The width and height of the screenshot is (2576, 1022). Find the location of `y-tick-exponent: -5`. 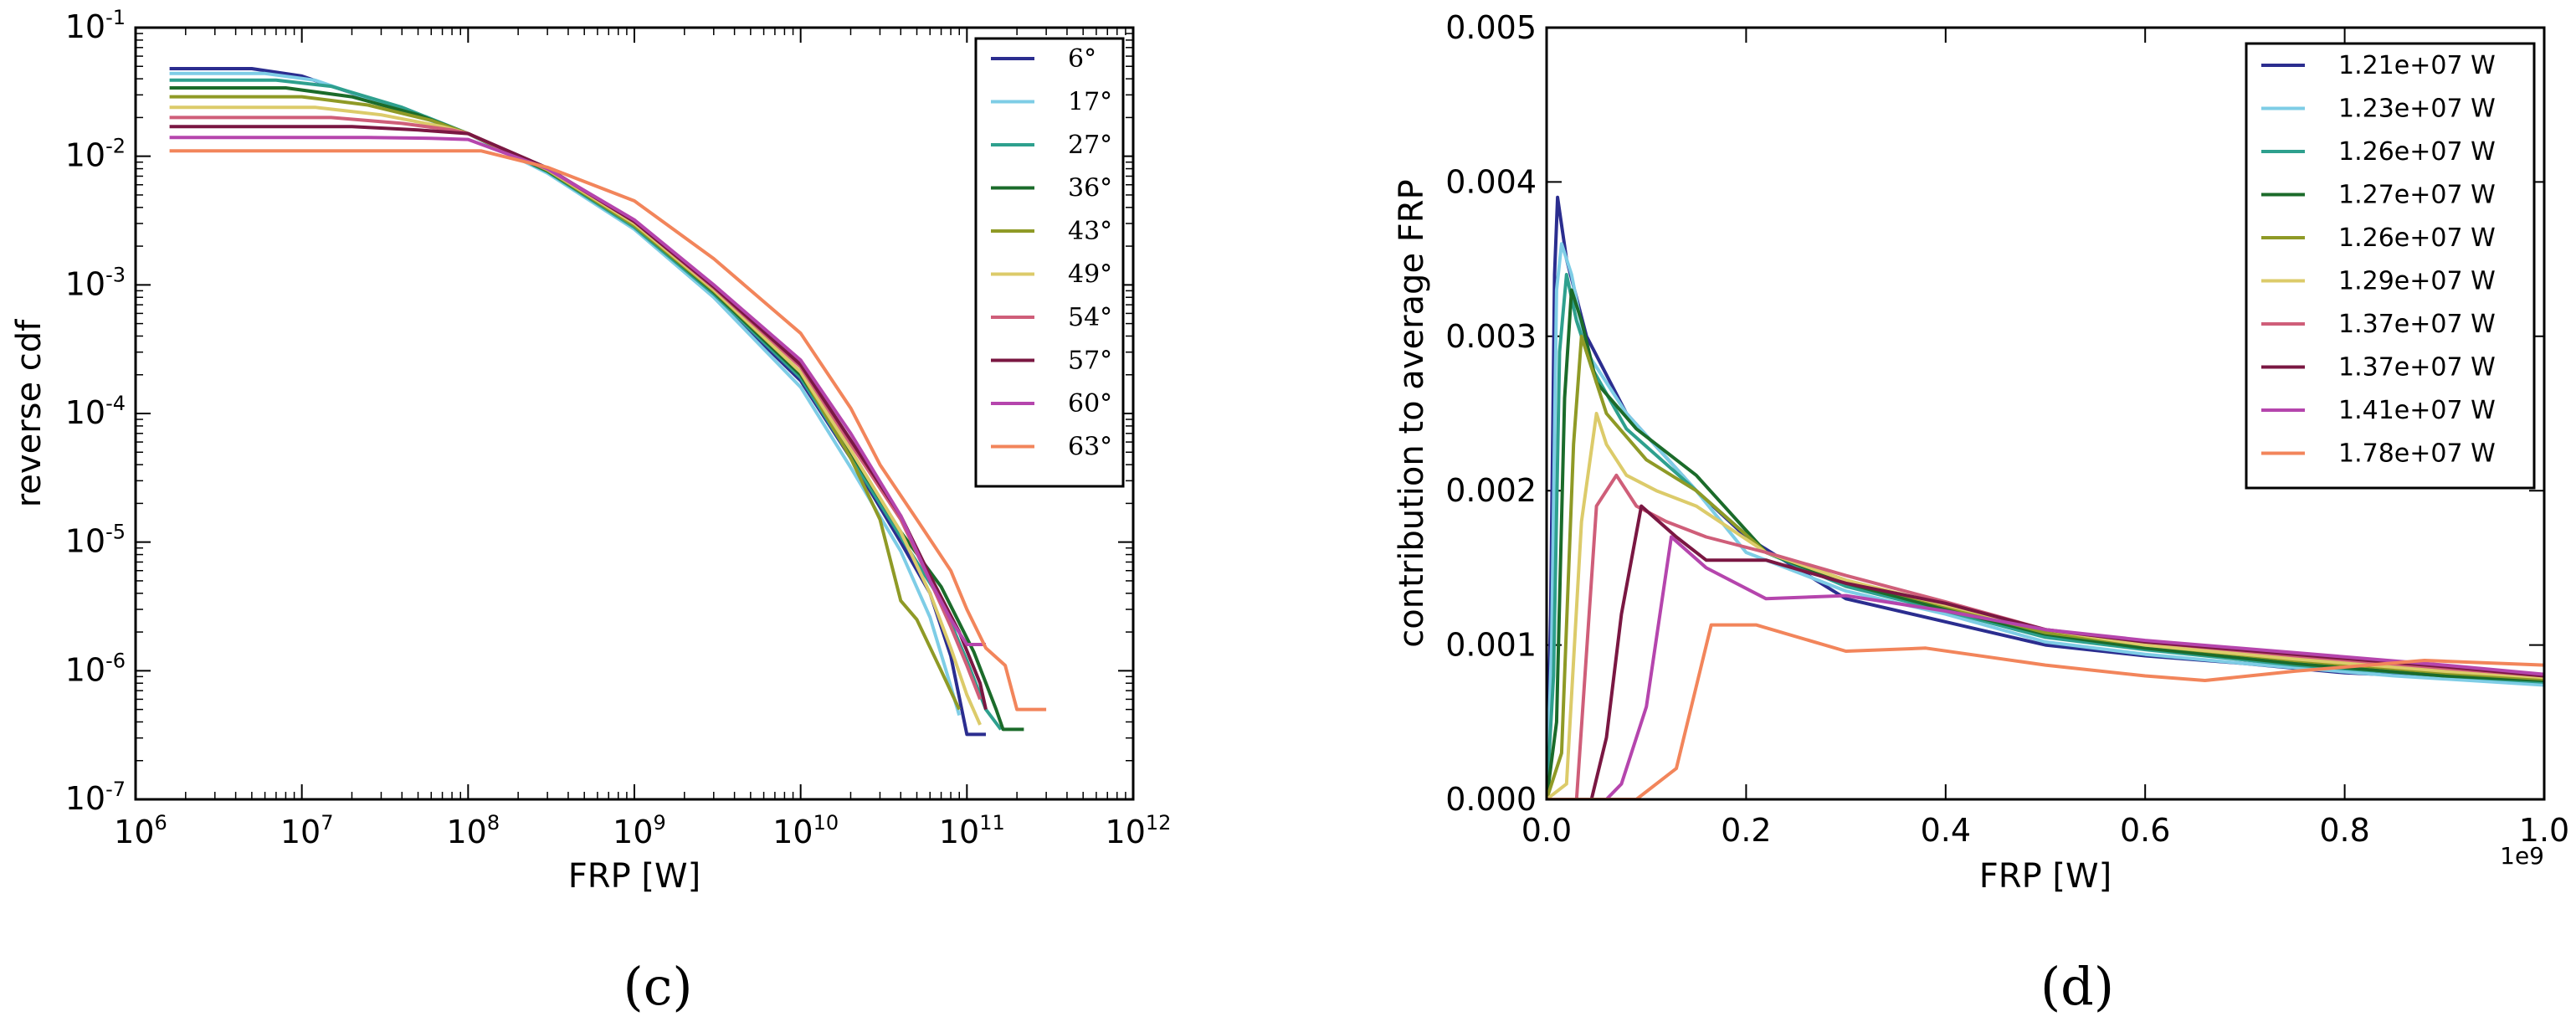

y-tick-exponent: -5 is located at coordinates (115, 532).